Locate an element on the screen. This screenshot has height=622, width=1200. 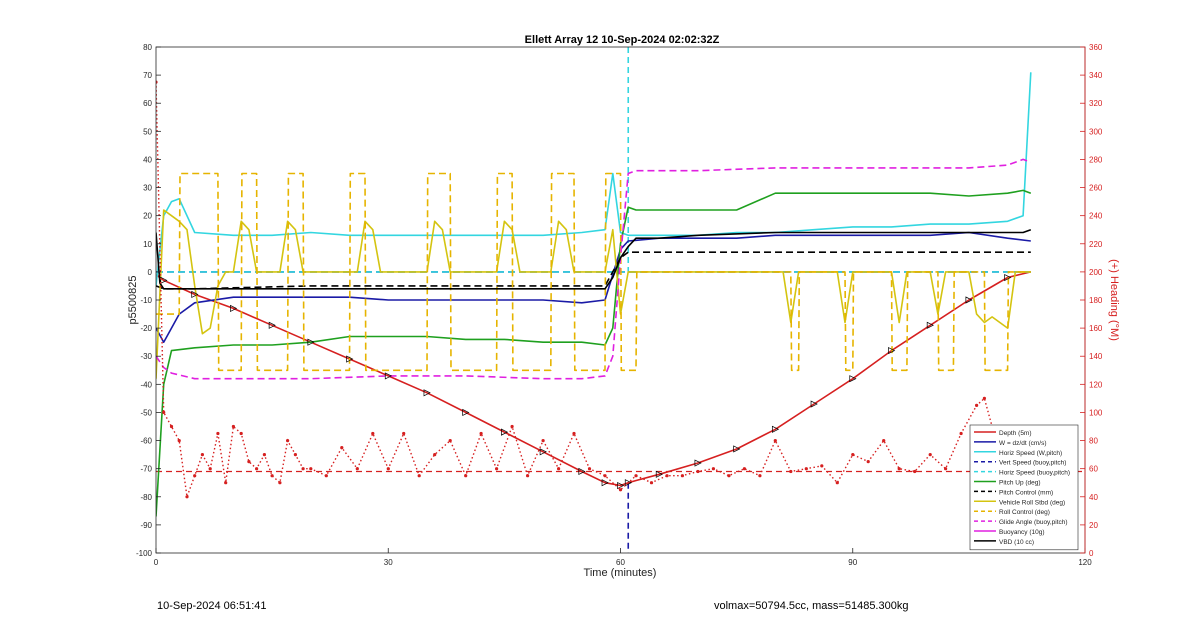
y-left-tick-label: -90 is located at coordinates (146, 525).